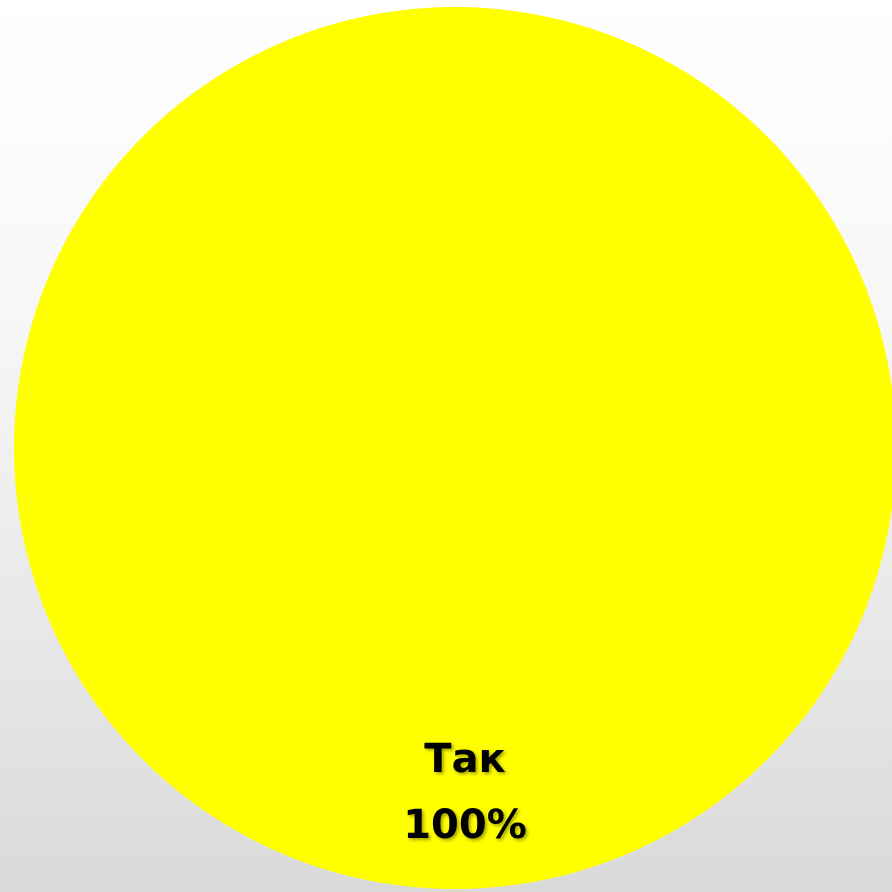 Image resolution: width=892 pixels, height=892 pixels. I want to click on pie-labels: Так 100%, so click(465, 792).